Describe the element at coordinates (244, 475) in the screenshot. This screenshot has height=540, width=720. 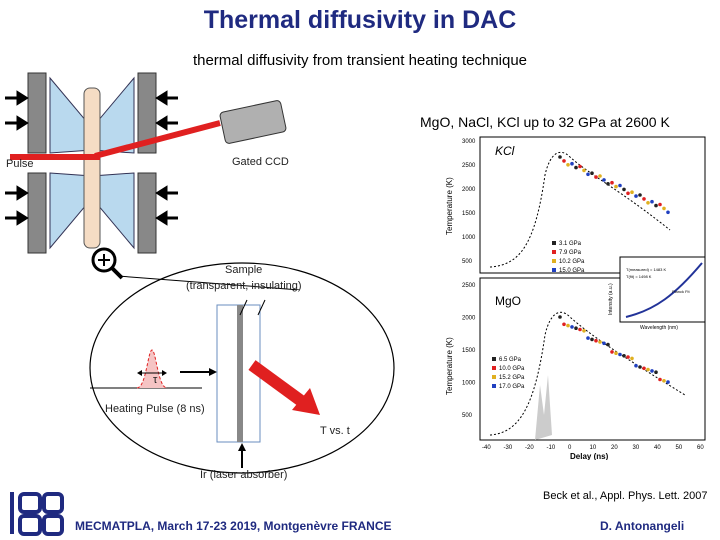
I see `absorber-label: Ir (laser absorber)` at that location.